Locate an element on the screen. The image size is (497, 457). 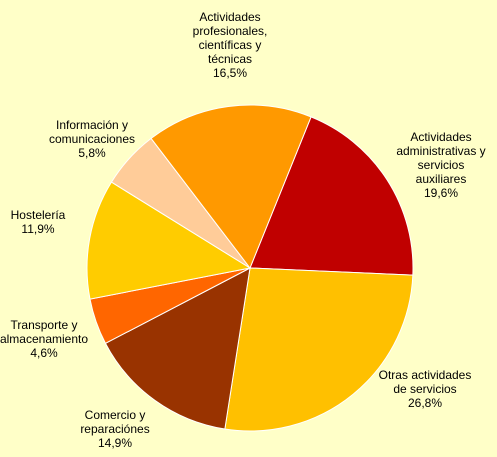
category-name: Otras actividades de servicios is located at coordinates (425, 382).